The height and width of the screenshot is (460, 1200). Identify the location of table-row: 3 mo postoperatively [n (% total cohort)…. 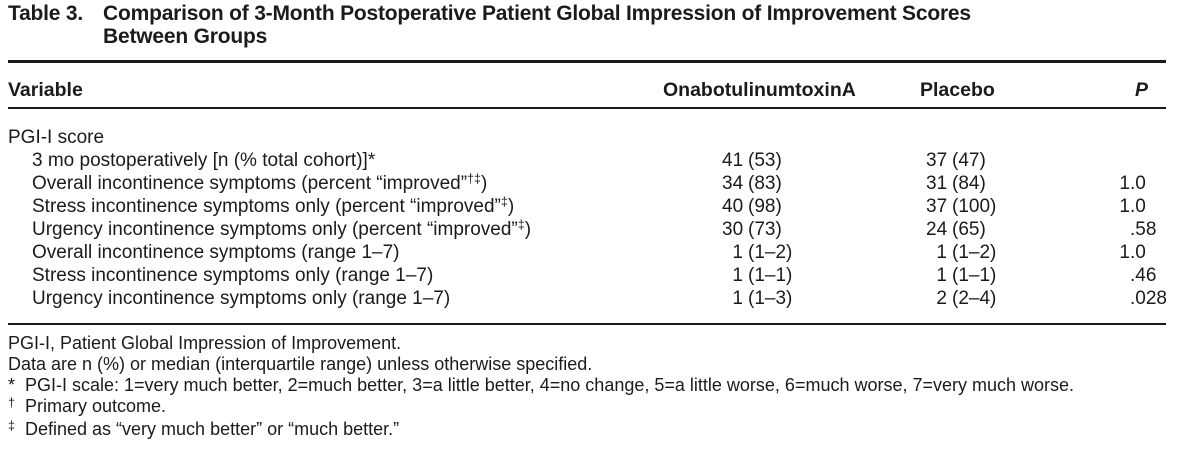
(587, 160).